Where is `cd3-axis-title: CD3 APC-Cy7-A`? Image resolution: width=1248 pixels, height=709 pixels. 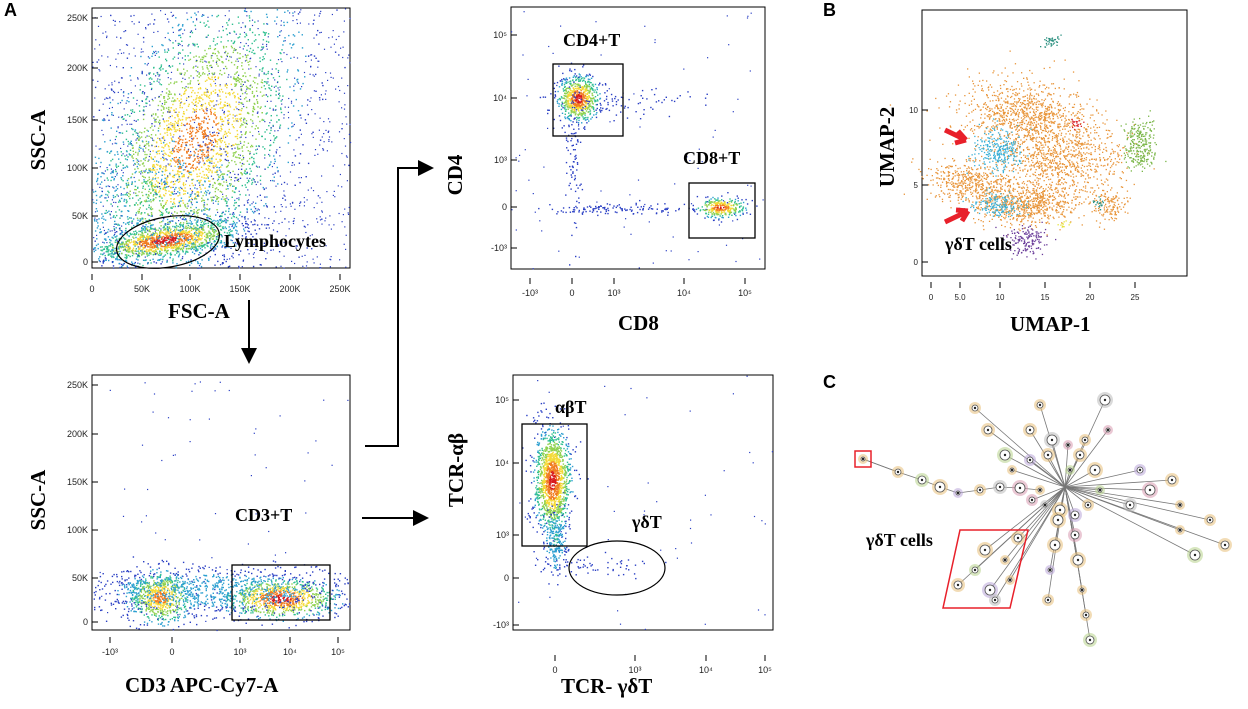 cd3-axis-title: CD3 APC-Cy7-A is located at coordinates (202, 685).